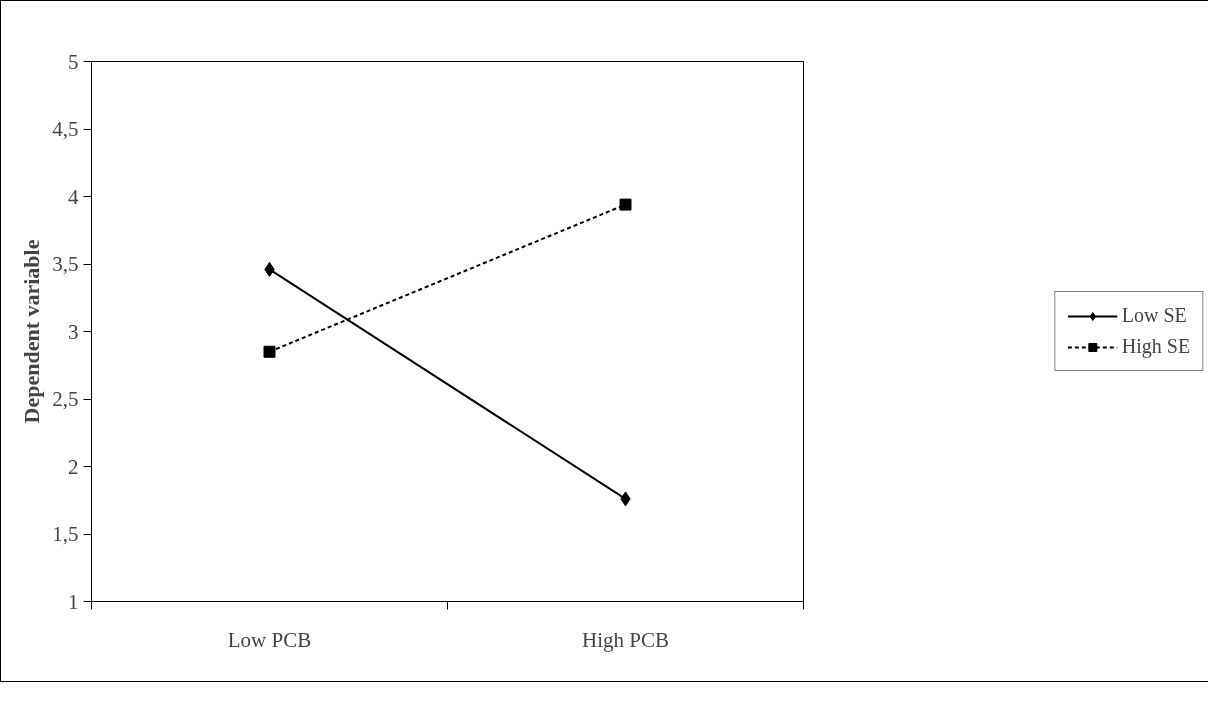  I want to click on y-tick-label: 1,5, so click(65, 534).